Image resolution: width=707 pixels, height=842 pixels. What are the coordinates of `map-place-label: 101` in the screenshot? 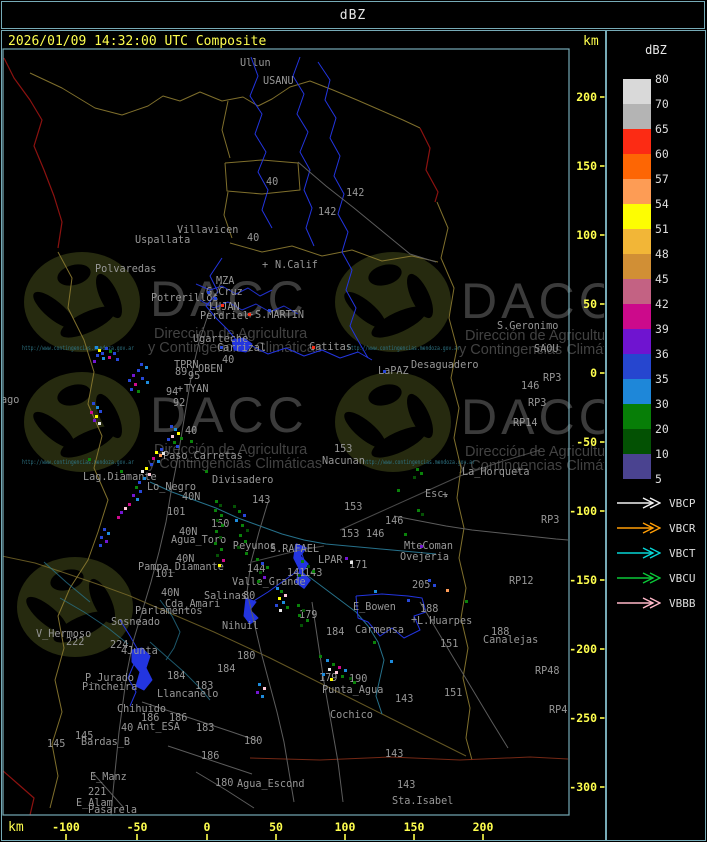 It's located at (164, 574).